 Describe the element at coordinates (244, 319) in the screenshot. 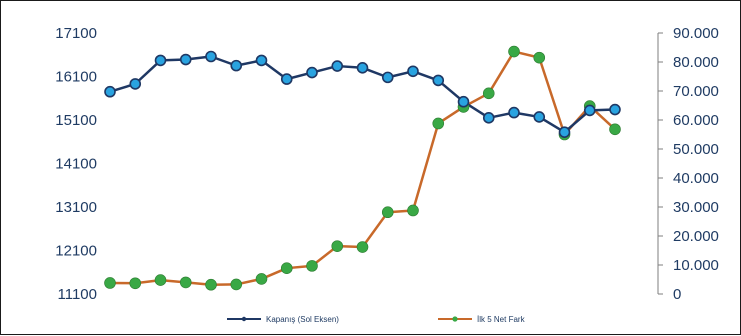

I see `legend-marker-kapanis` at that location.